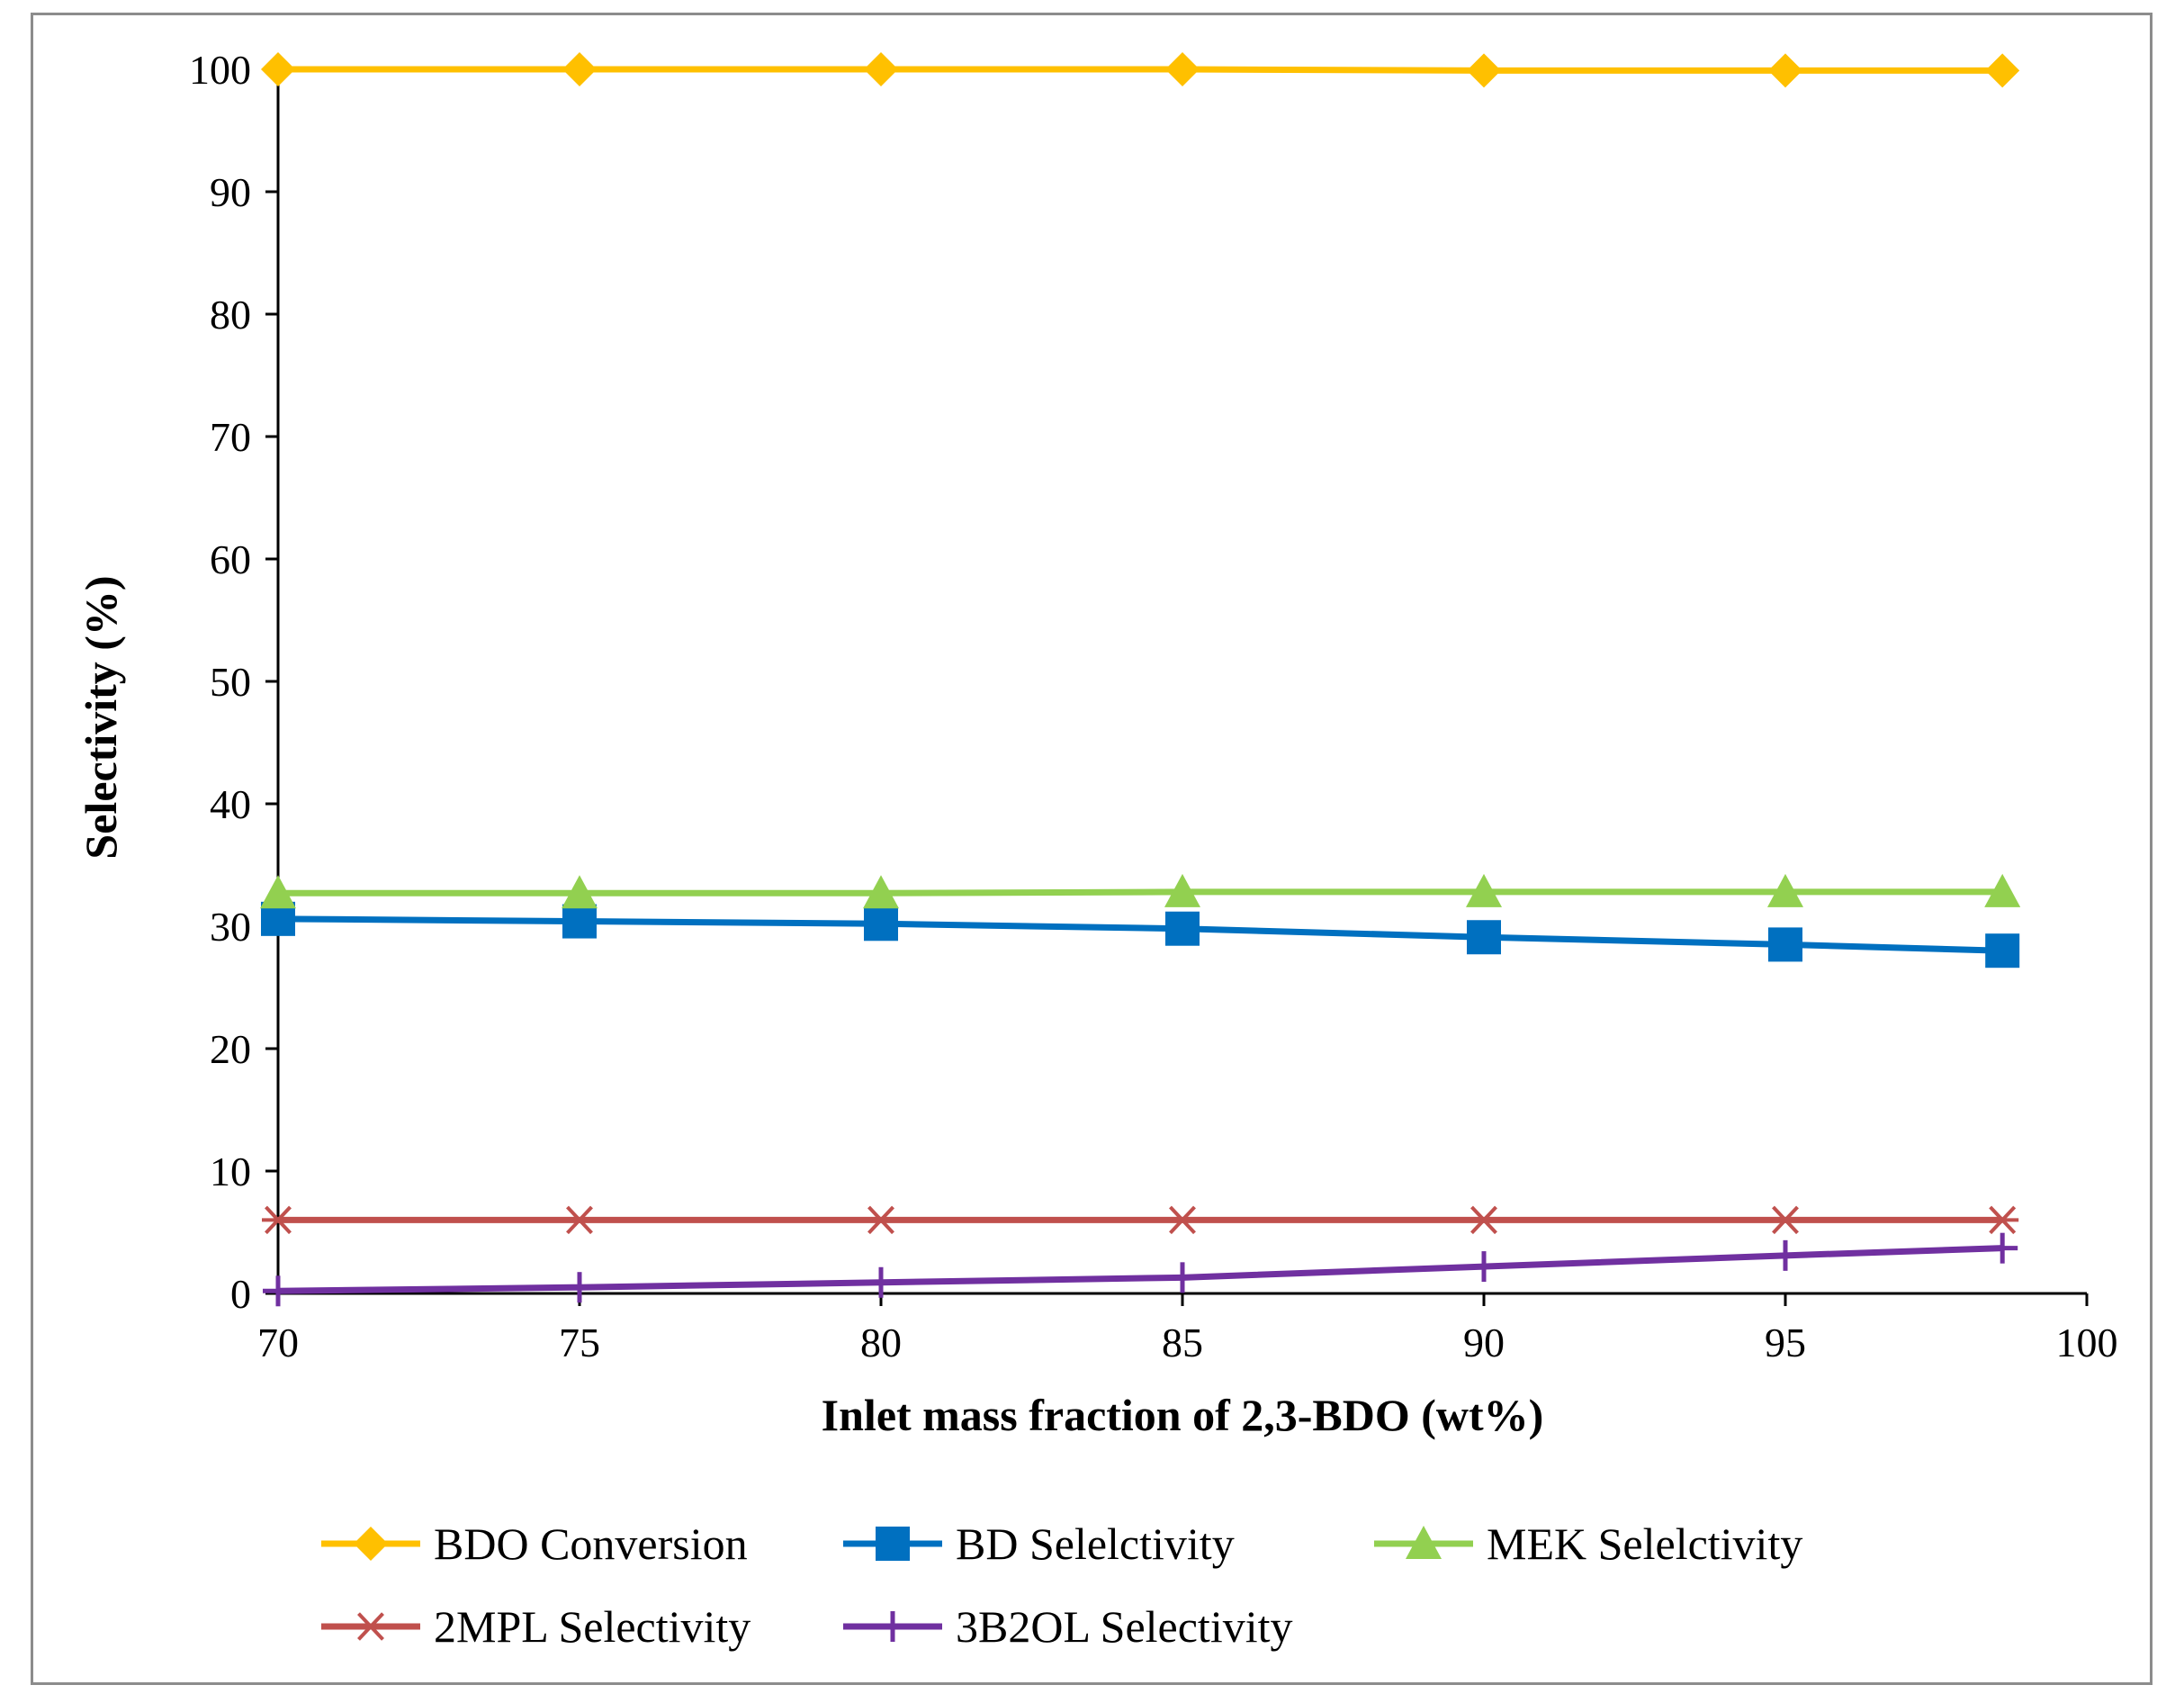 Image resolution: width=2184 pixels, height=1703 pixels. What do you see at coordinates (2087, 1343) in the screenshot?
I see `x-tick-label: 100` at bounding box center [2087, 1343].